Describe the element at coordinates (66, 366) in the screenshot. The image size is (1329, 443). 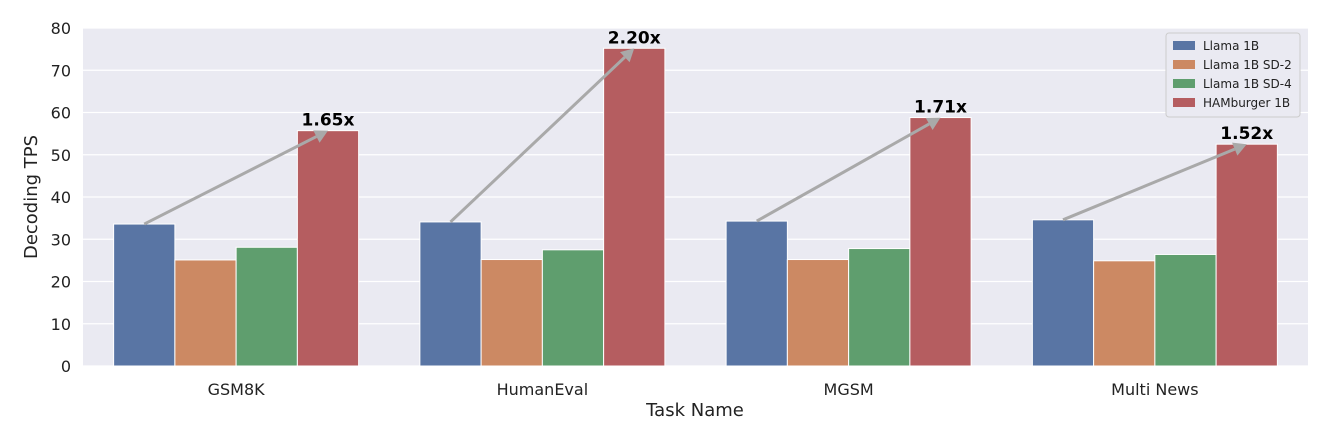
I see `y-tick-label: 0` at that location.